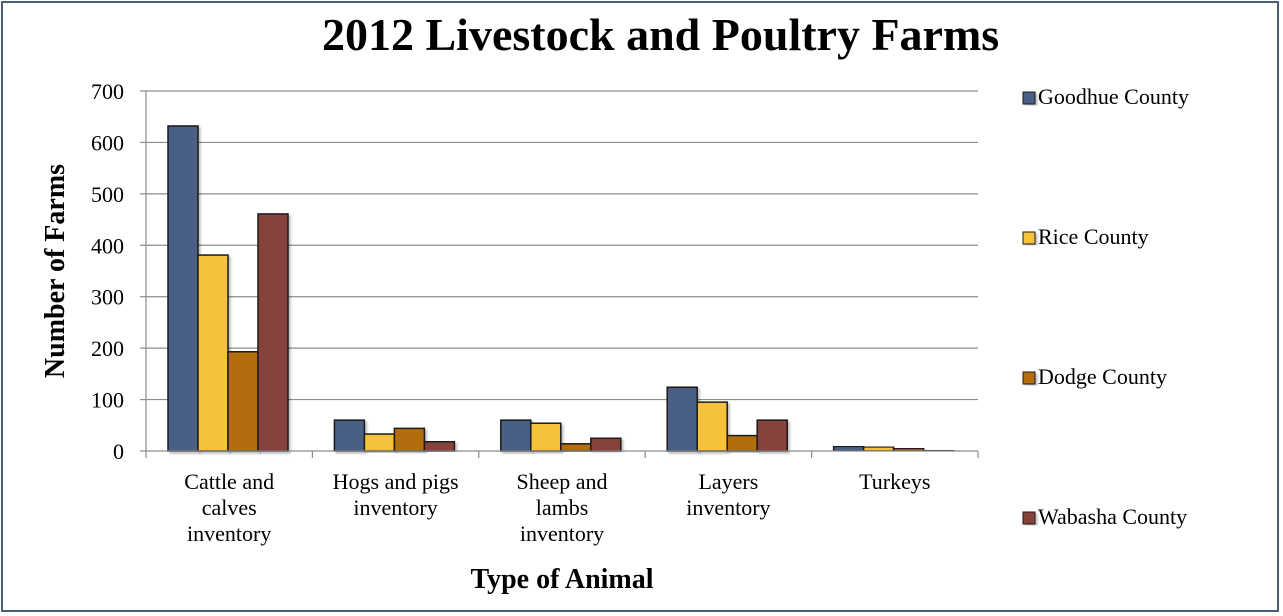 Image resolution: width=1283 pixels, height=616 pixels. What do you see at coordinates (1113, 96) in the screenshot?
I see `legend-label: Goodhue County` at bounding box center [1113, 96].